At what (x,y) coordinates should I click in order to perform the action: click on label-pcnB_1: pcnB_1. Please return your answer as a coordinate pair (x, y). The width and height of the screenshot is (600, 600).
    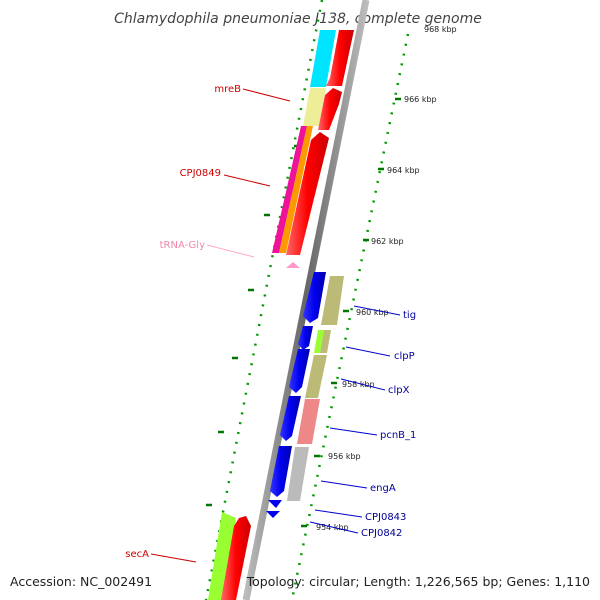
    Looking at the image, I should click on (398, 435).